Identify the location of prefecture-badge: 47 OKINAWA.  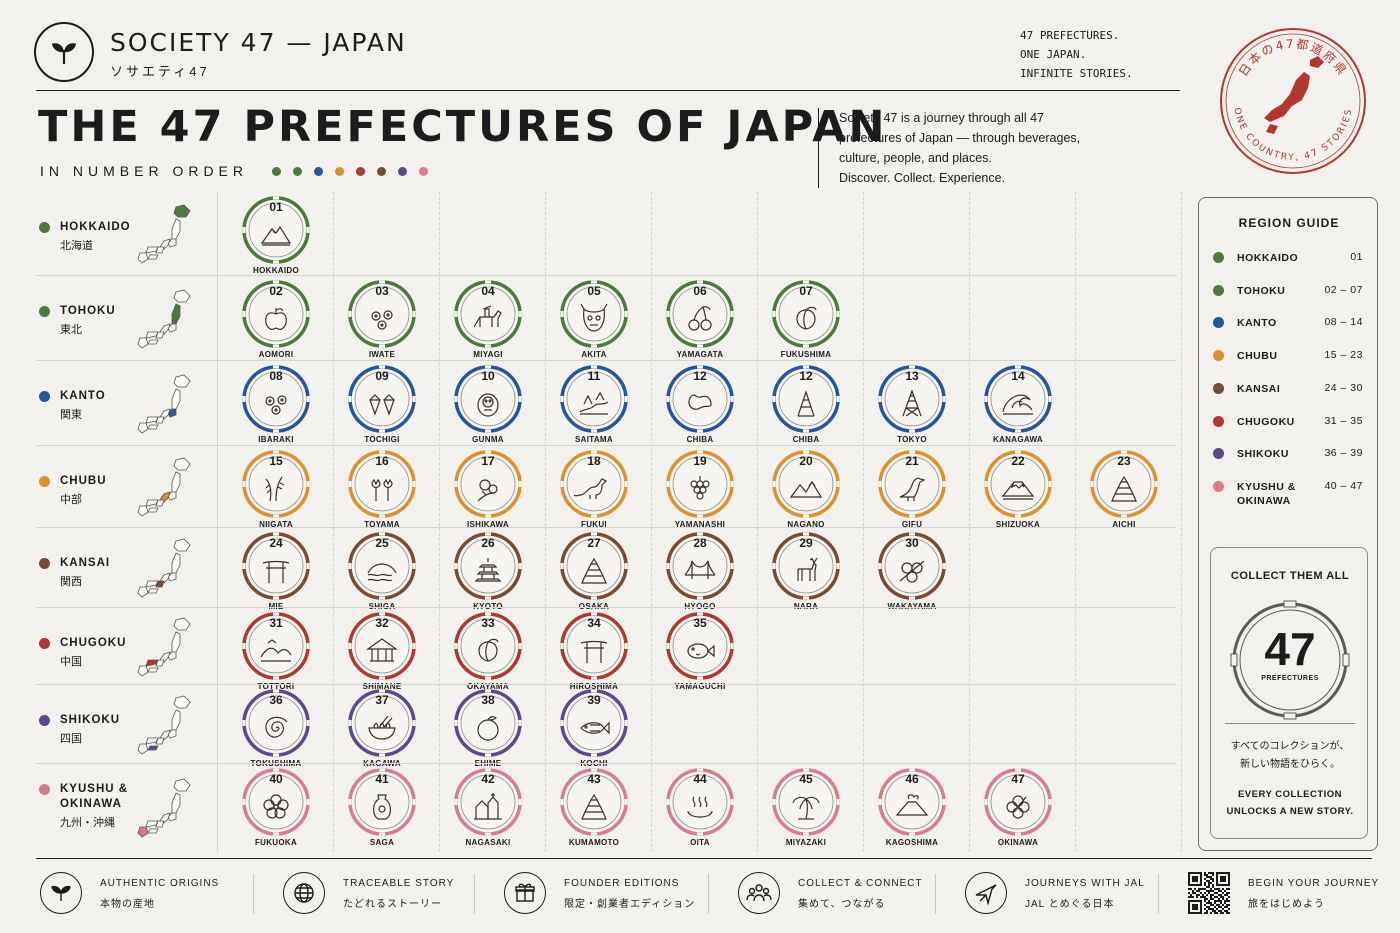
(1018, 807).